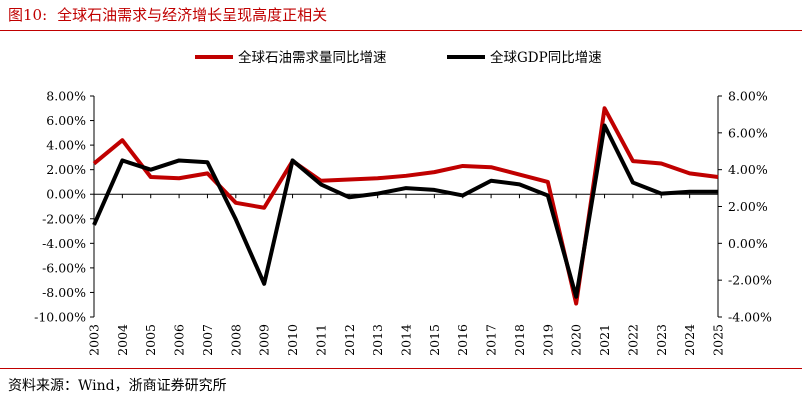 The width and height of the screenshot is (802, 402). I want to click on x-tick-label: 2005, so click(150, 340).